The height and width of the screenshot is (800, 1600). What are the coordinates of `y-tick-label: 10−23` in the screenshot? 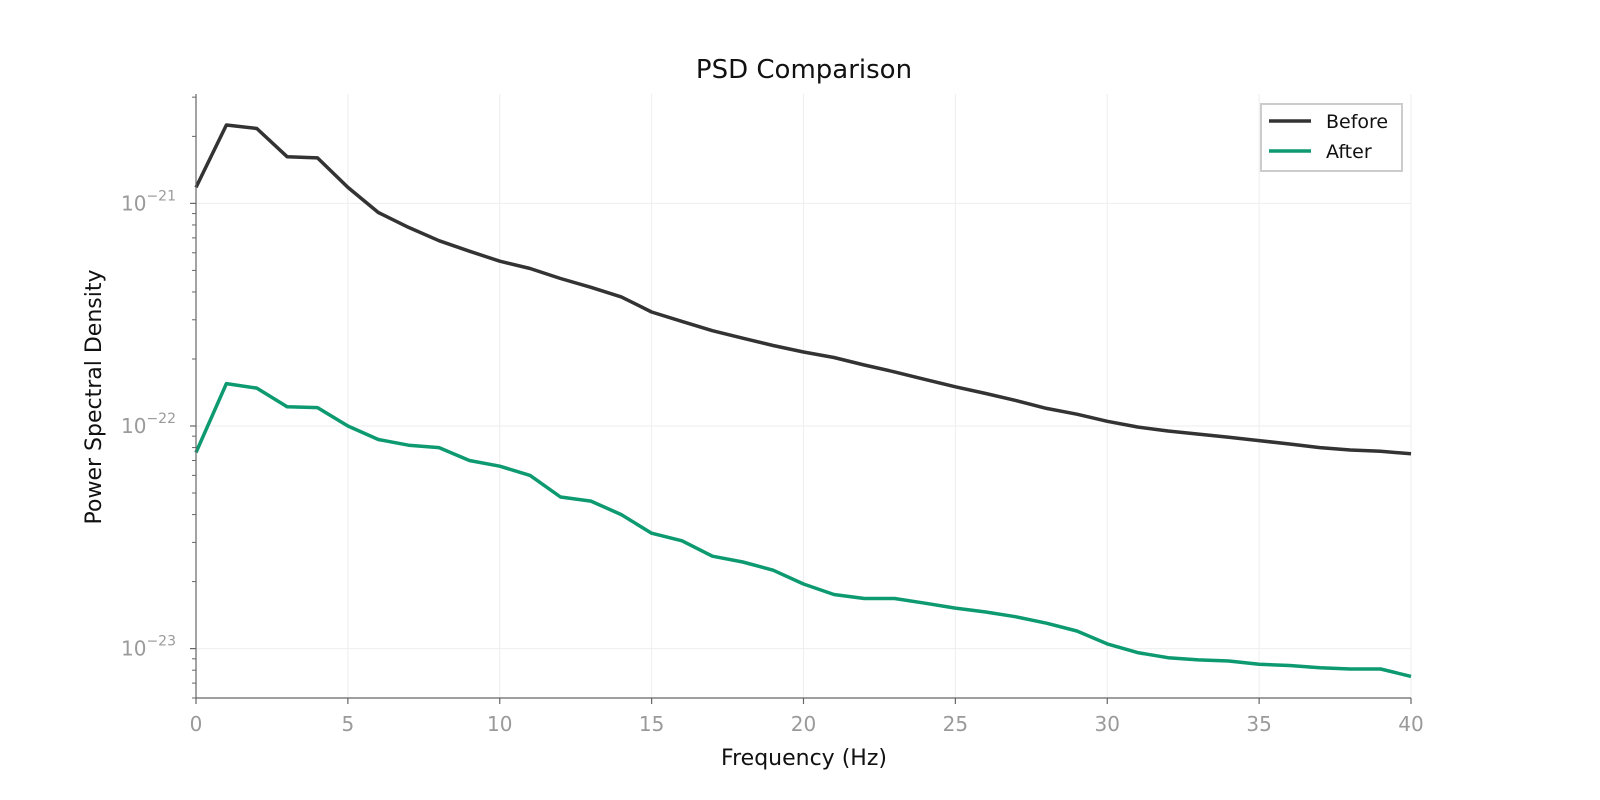 It's located at (148, 647).